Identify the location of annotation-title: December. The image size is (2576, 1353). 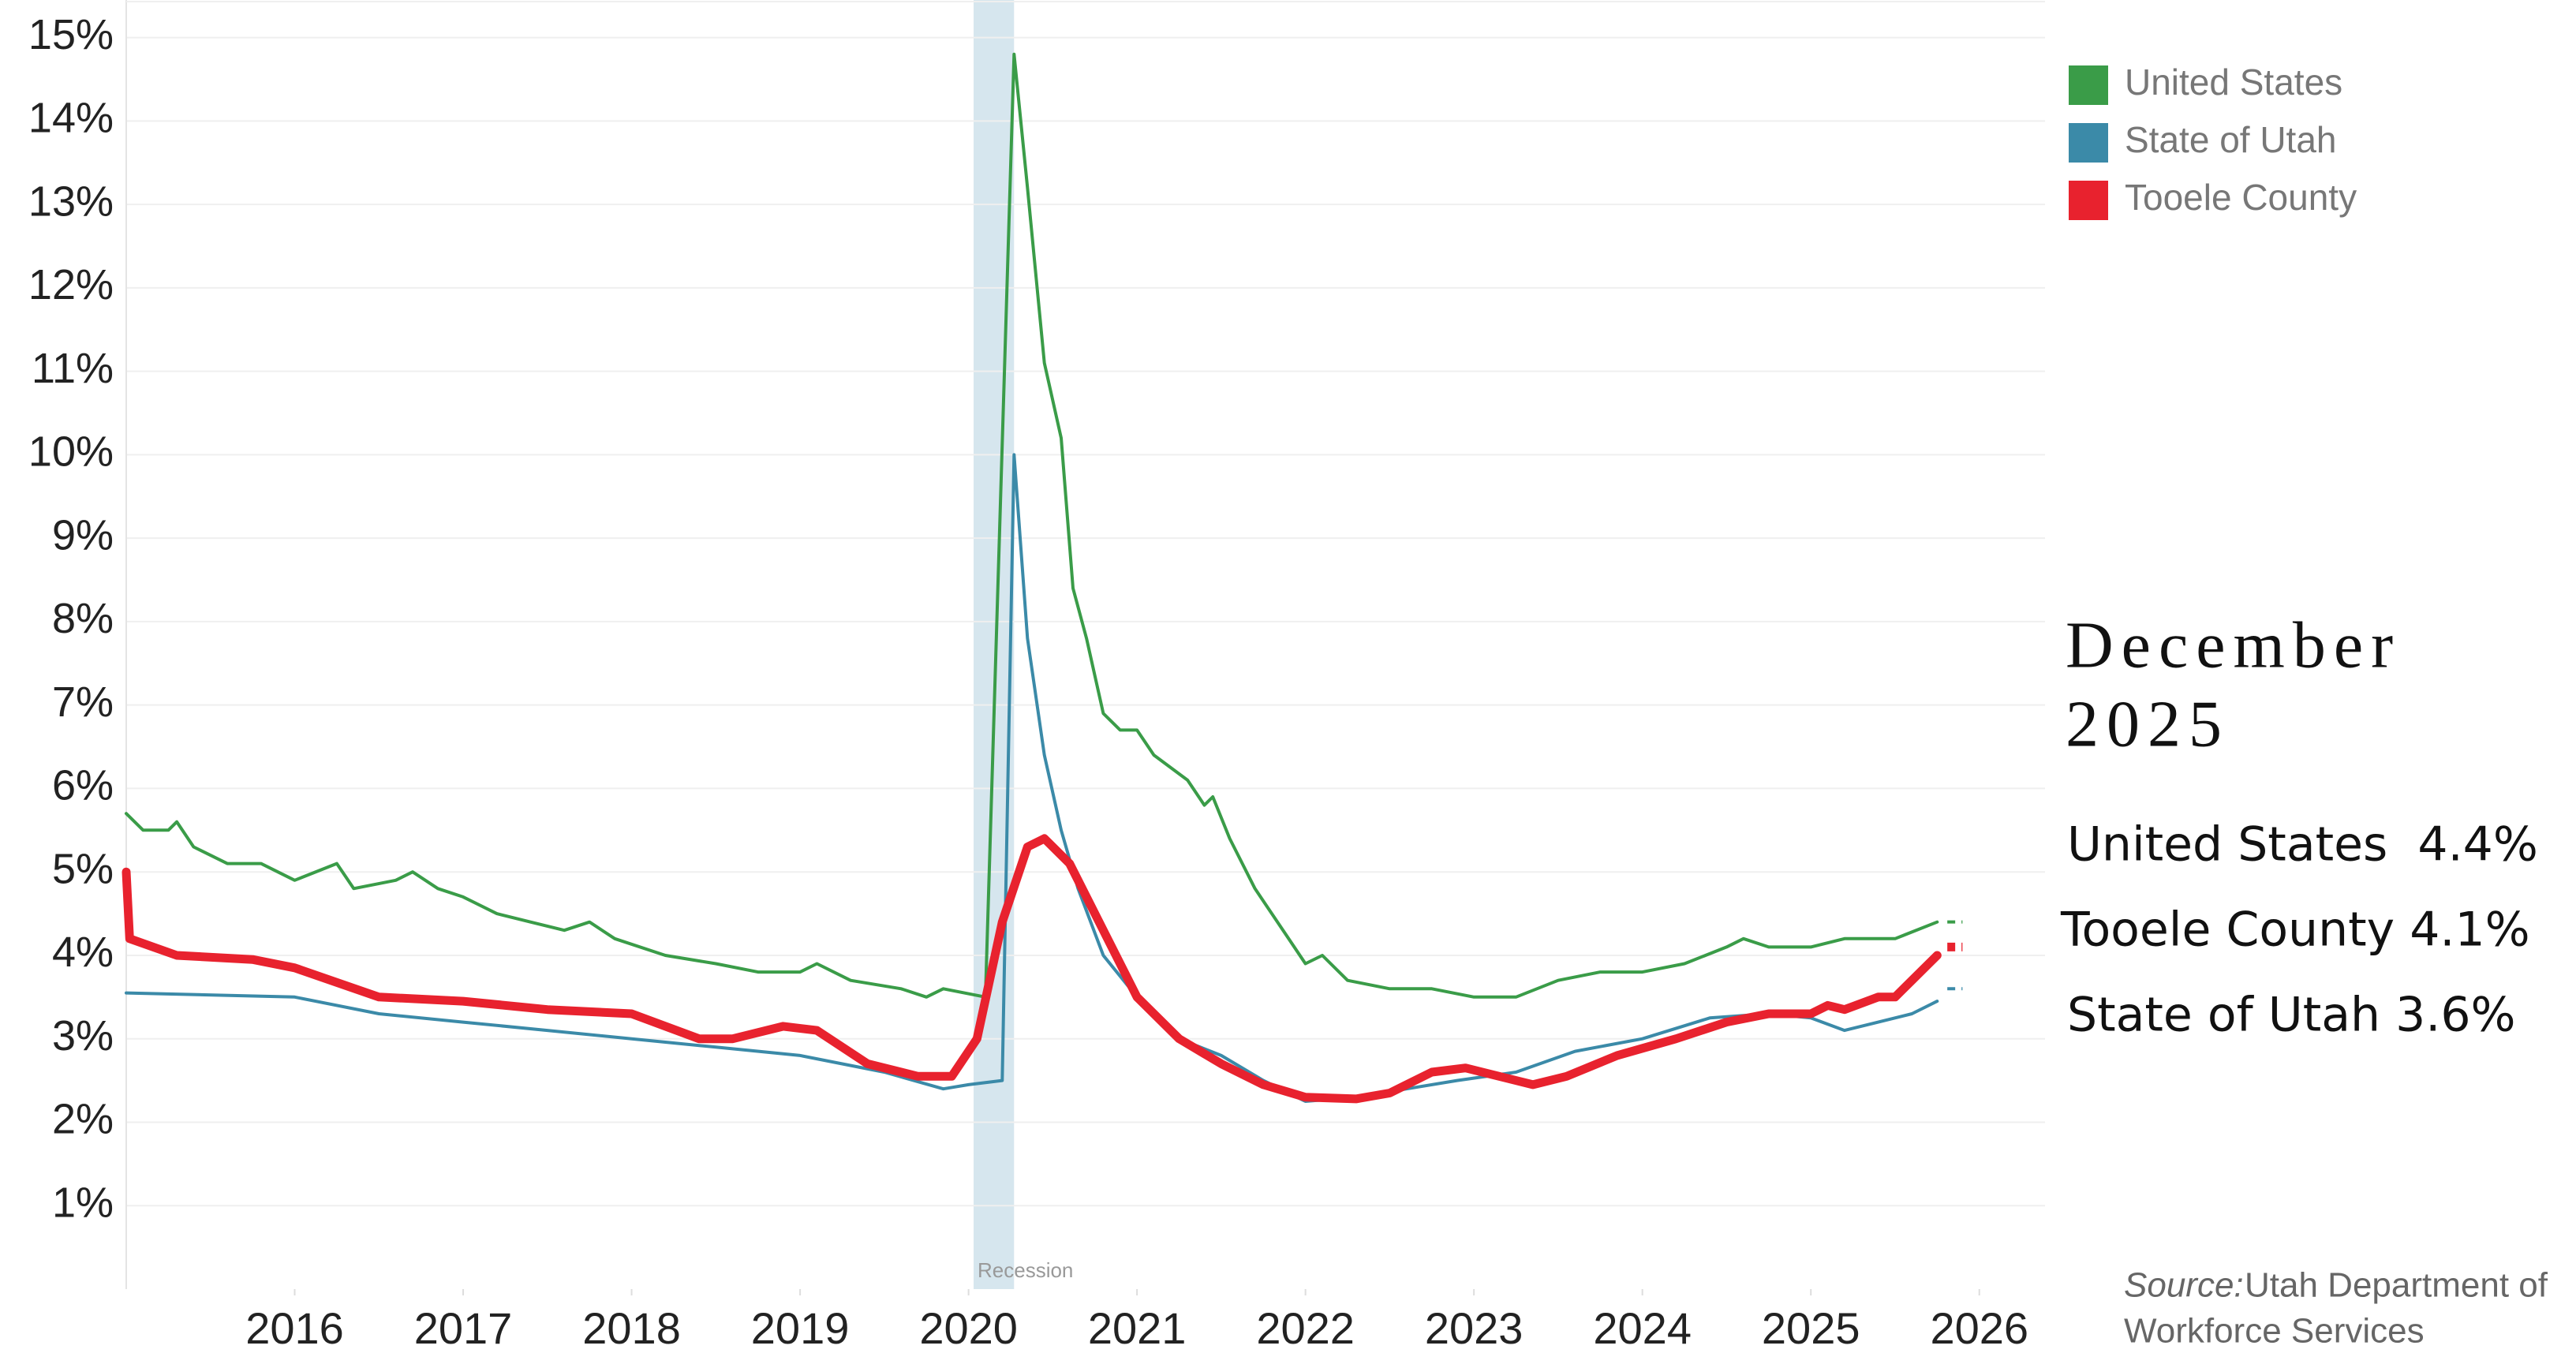
(2233, 645).